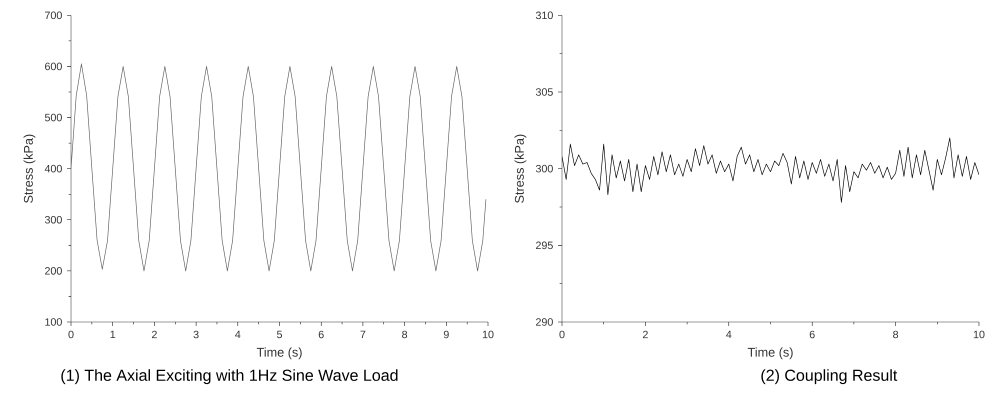  I want to click on y-tick-label: 200, so click(53, 271).